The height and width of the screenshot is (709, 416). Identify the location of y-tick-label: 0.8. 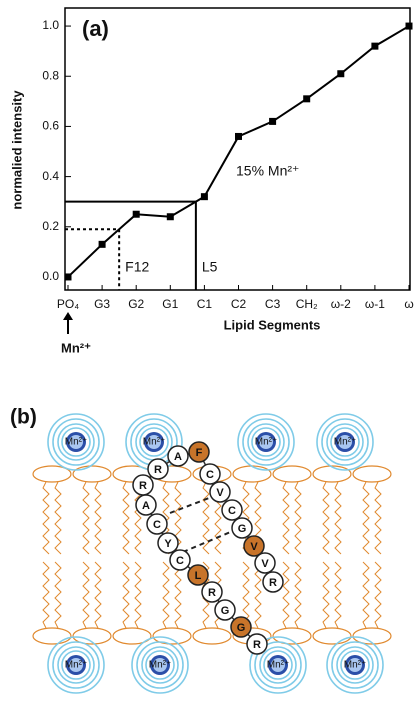
(50, 75).